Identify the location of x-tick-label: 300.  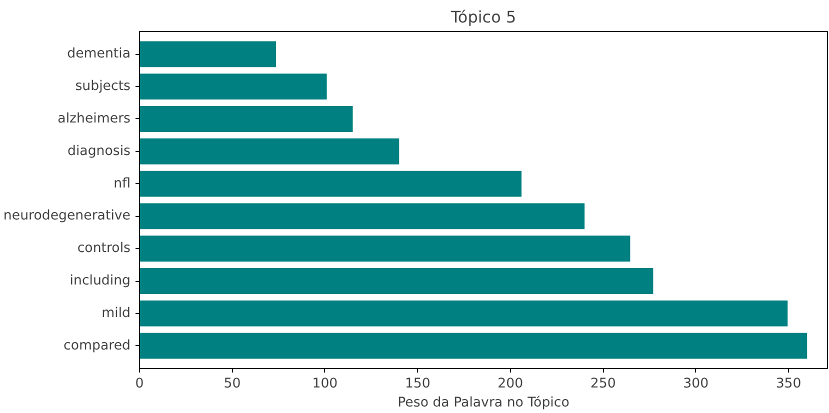
(696, 384).